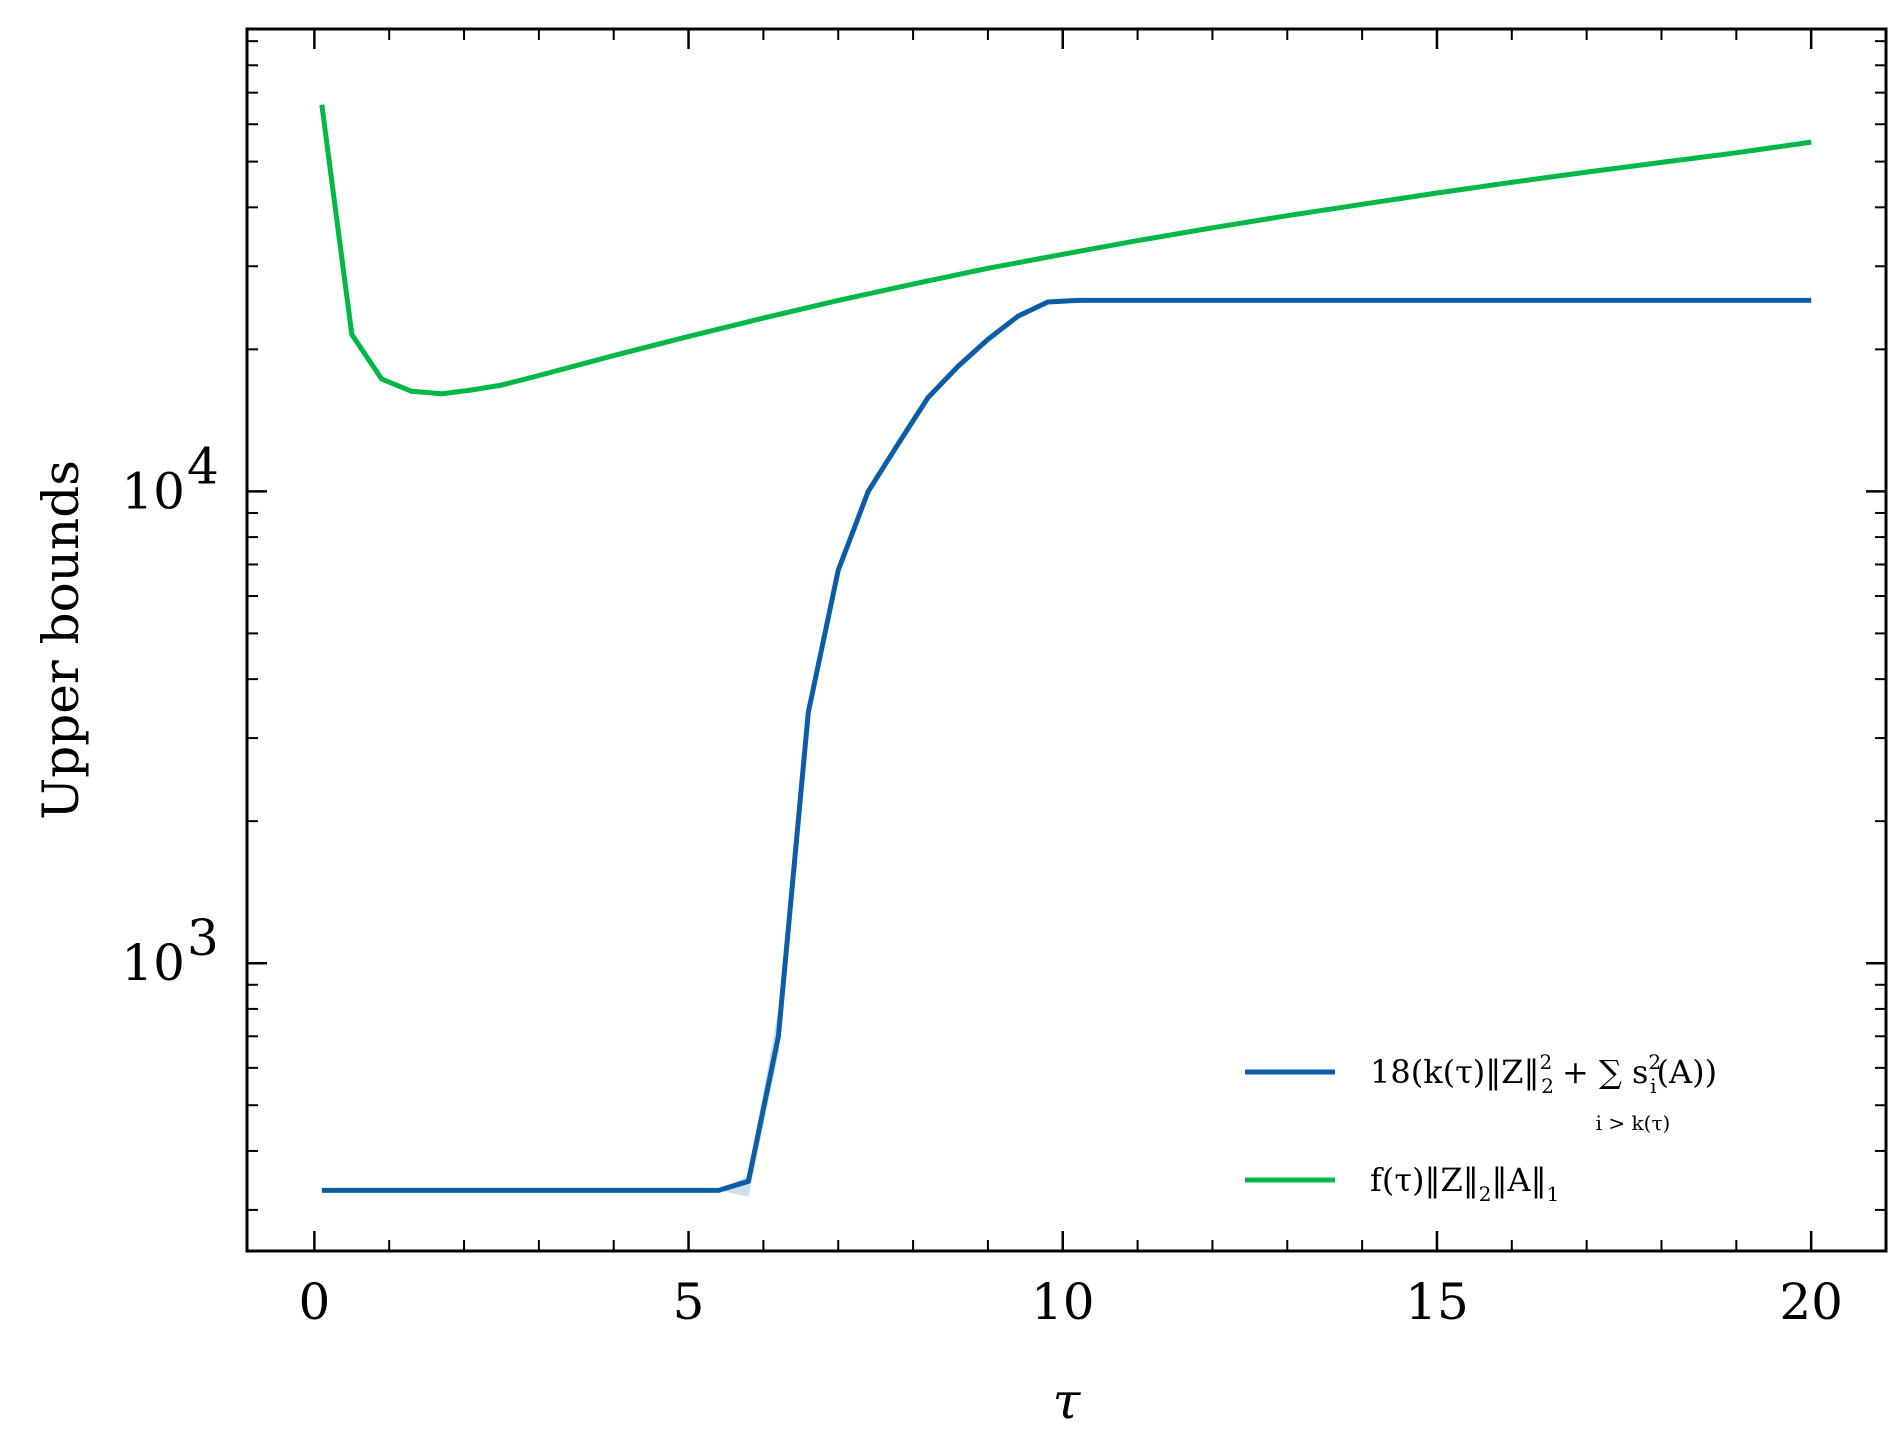  I want to click on x-tick-label: 5, so click(689, 1302).